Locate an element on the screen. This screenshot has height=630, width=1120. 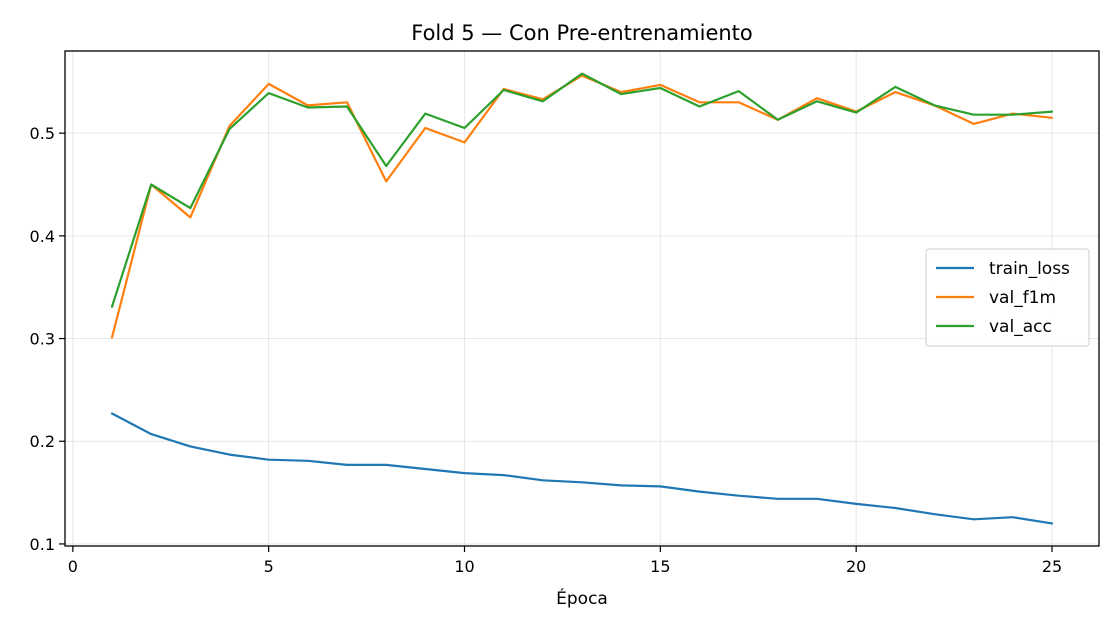
y-tick-label: 0.4 is located at coordinates (42, 236).